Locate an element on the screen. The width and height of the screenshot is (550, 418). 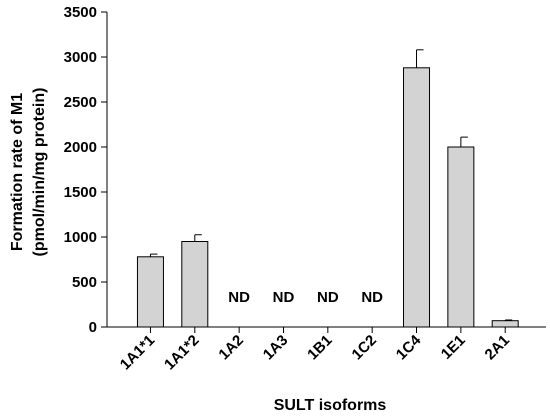
y-tick-label: 3500 is located at coordinates (80, 12).